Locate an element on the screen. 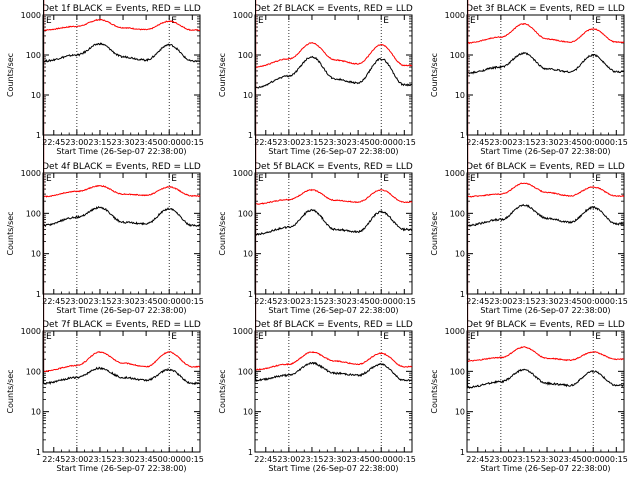 The image size is (640, 480). panel-title: Det 2f BLACK = Events, RED = LLD is located at coordinates (333, 9).